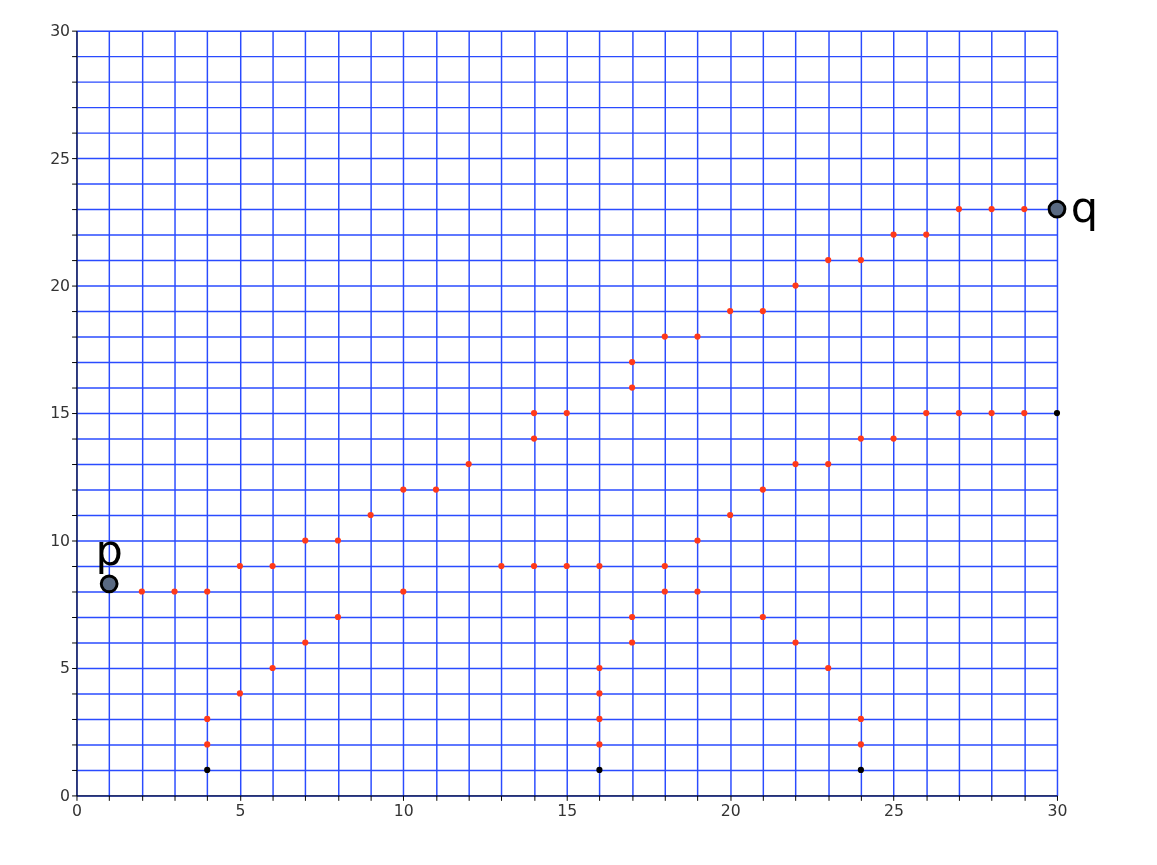 The width and height of the screenshot is (1157, 865). Describe the element at coordinates (60, 285) in the screenshot. I see `y-tick-label: 20` at that location.